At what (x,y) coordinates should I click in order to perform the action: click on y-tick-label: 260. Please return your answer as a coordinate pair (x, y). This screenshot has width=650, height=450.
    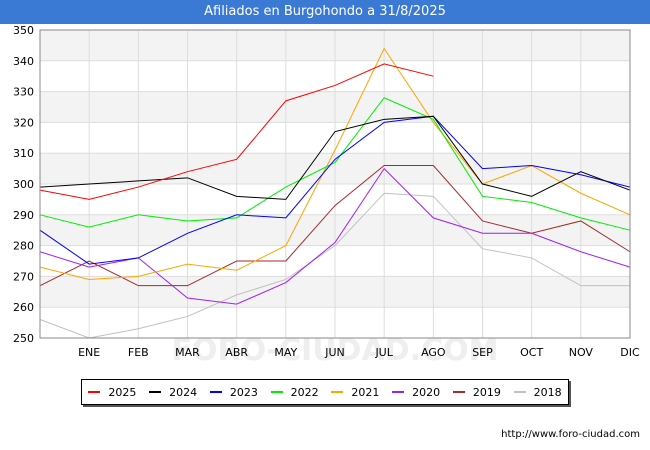
    Looking at the image, I should click on (23, 307).